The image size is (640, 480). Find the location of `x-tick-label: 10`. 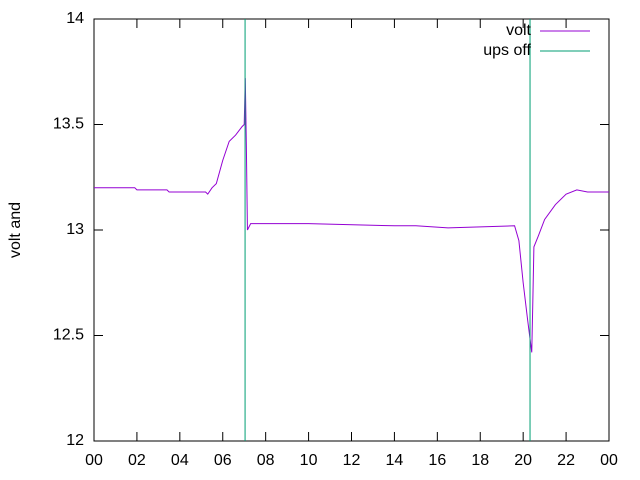

x-tick-label: 10 is located at coordinates (309, 460).